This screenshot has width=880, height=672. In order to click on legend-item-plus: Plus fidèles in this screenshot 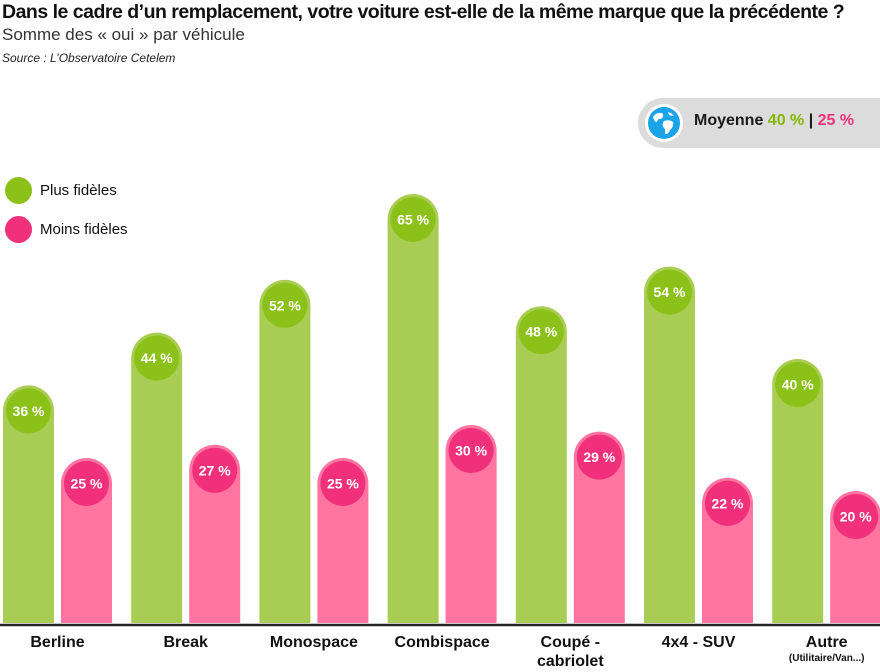, I will do `click(66, 190)`.